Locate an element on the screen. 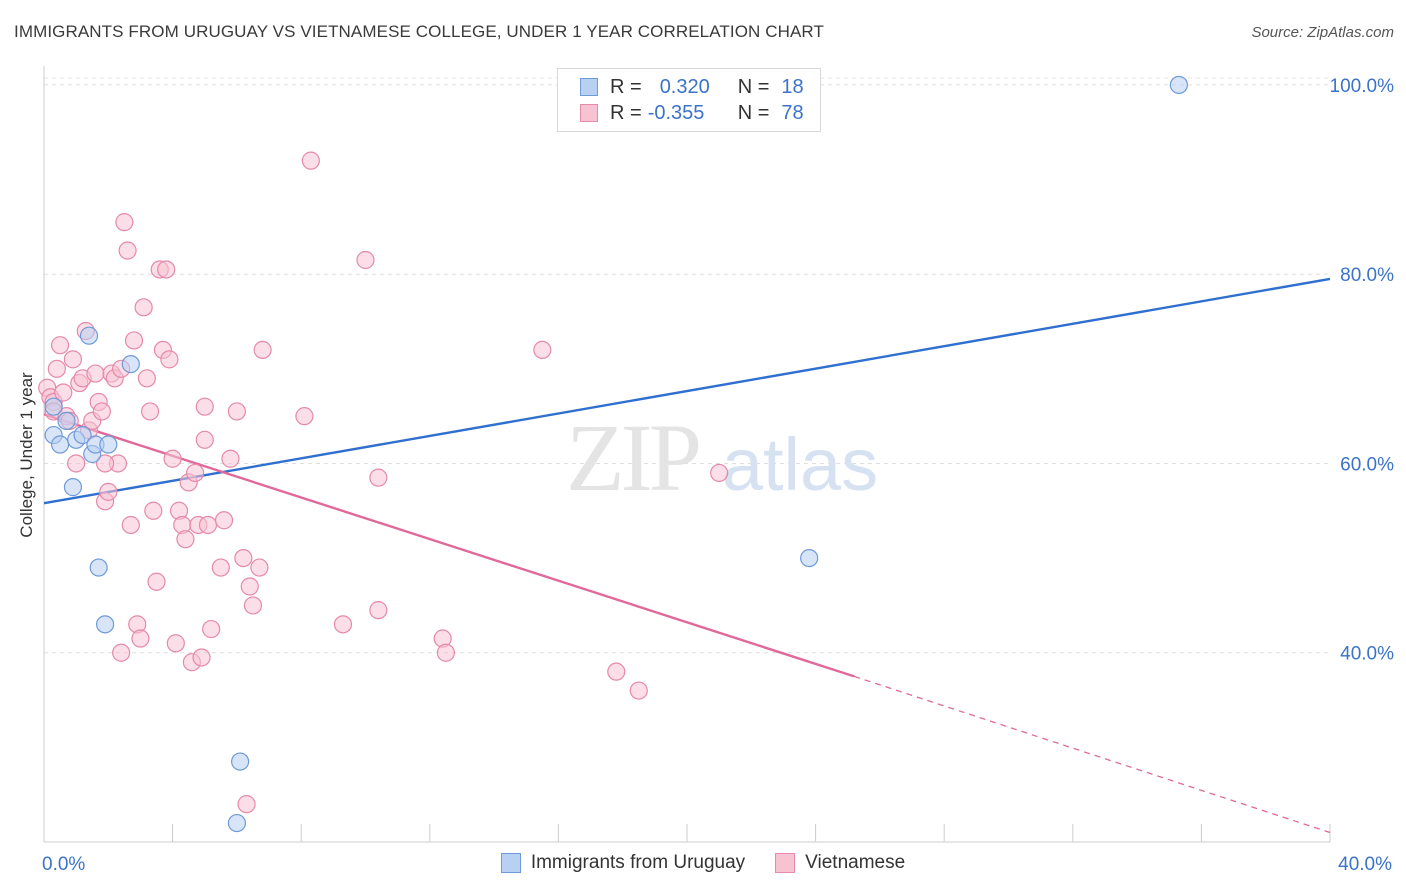 The image size is (1406, 892). legend-r-uruguay: 0.320 is located at coordinates (684, 86).